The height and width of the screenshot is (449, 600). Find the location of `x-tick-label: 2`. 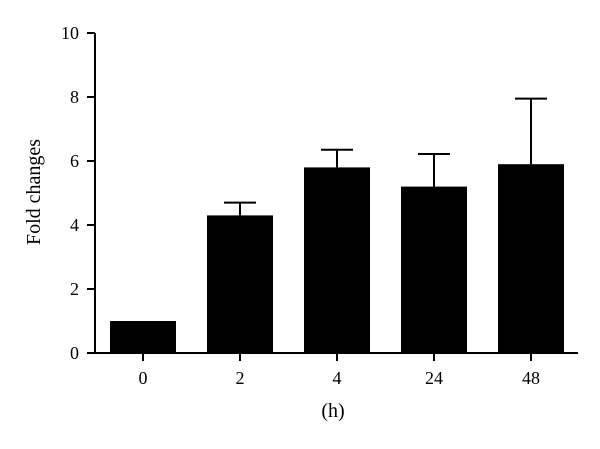

x-tick-label: 2 is located at coordinates (240, 378).